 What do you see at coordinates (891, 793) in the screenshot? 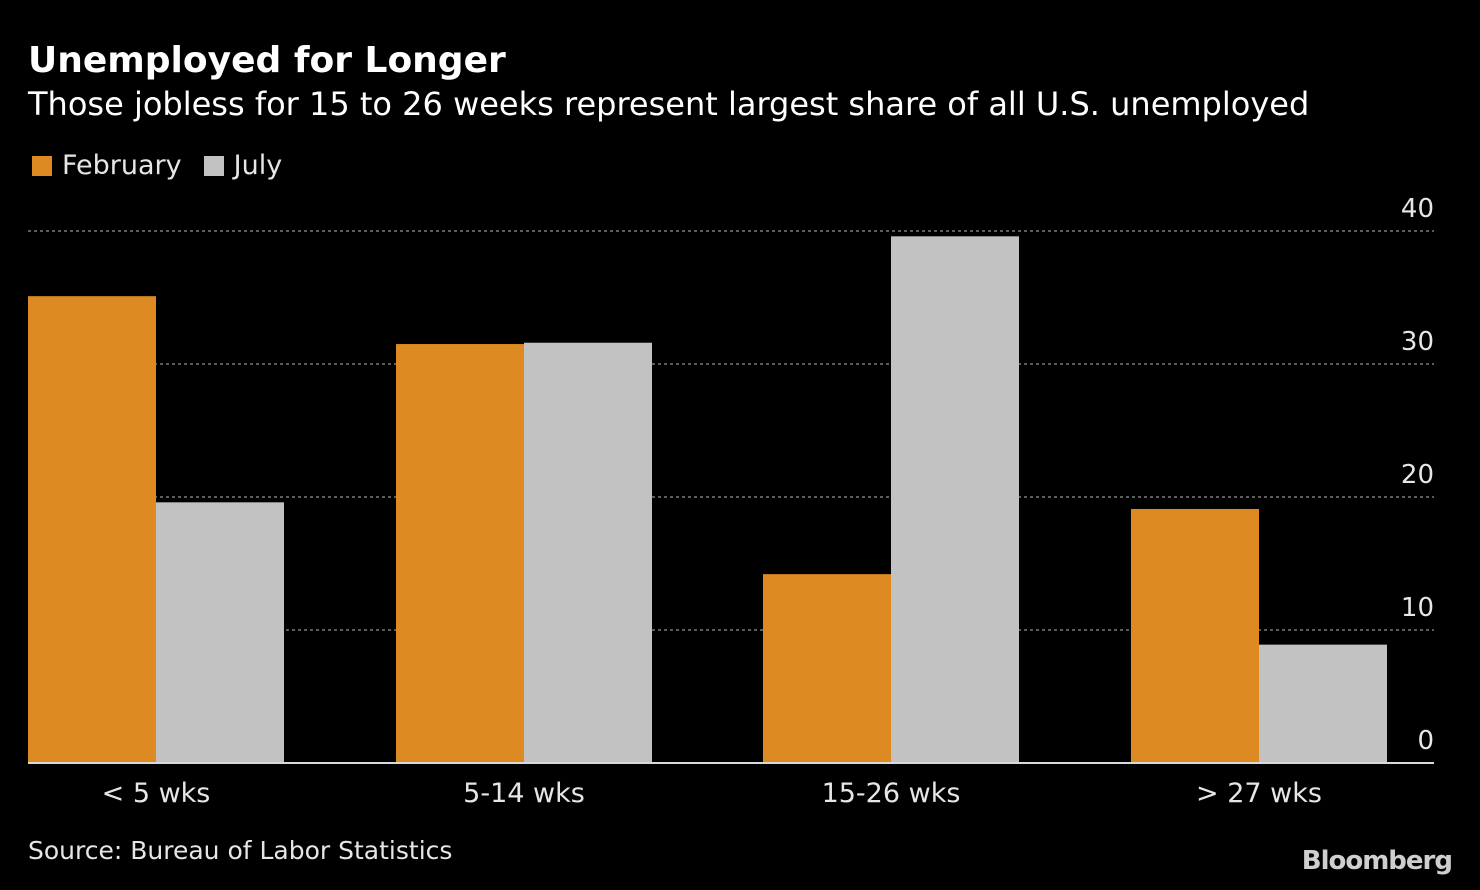
I see `x-tick-label-2: 15-26 wks` at bounding box center [891, 793].